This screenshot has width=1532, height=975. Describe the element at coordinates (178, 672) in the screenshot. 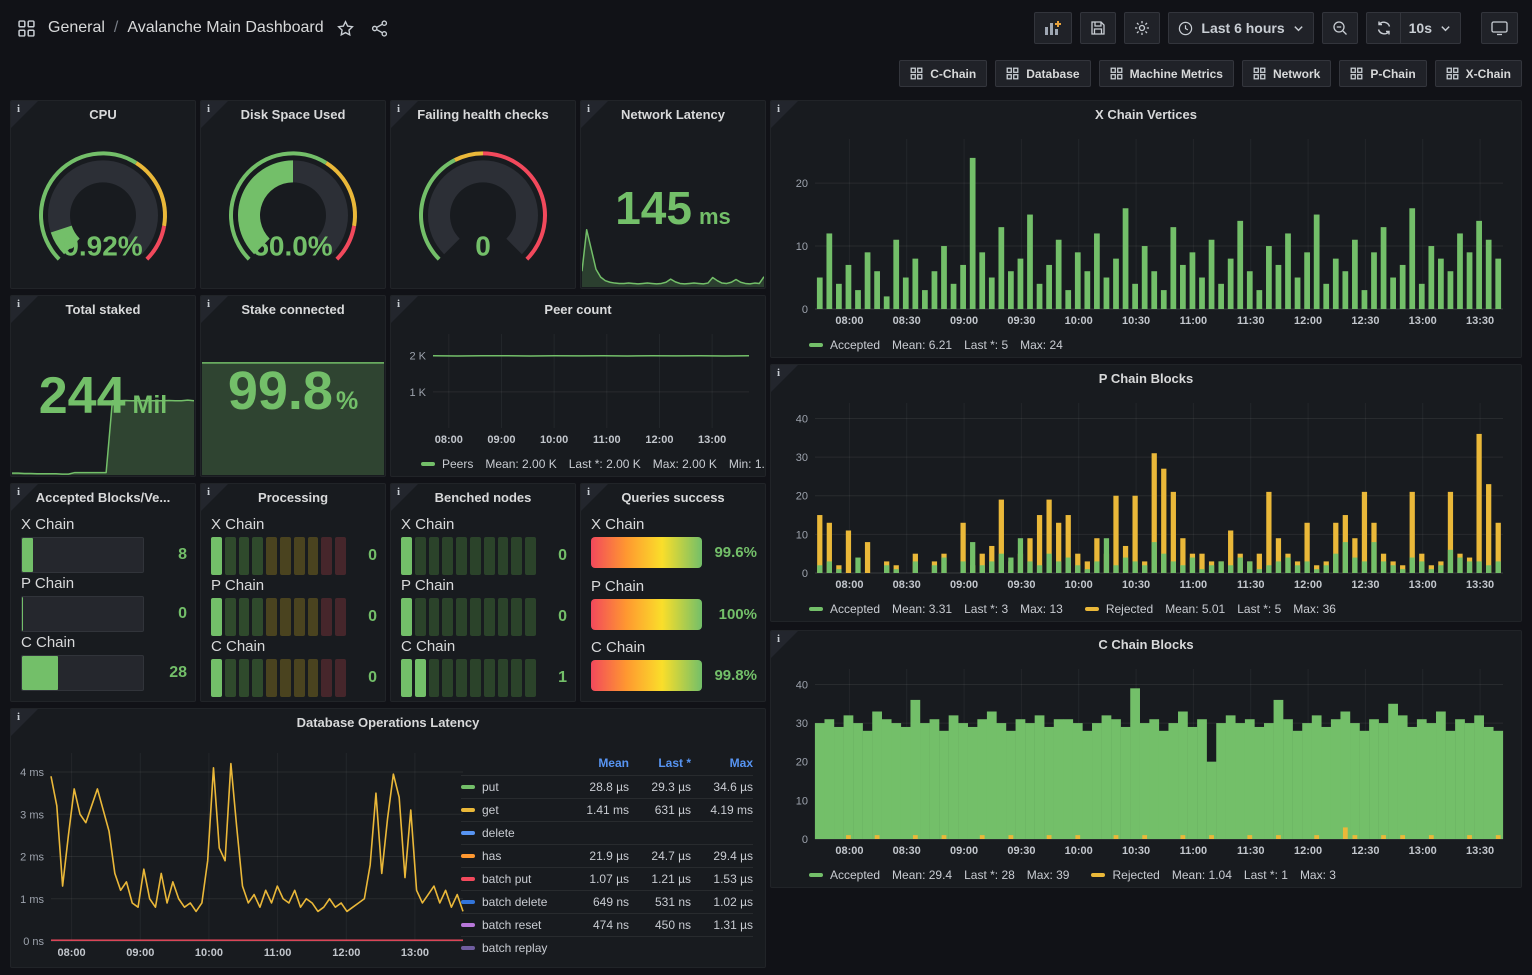

I see `bar-value: 28` at that location.